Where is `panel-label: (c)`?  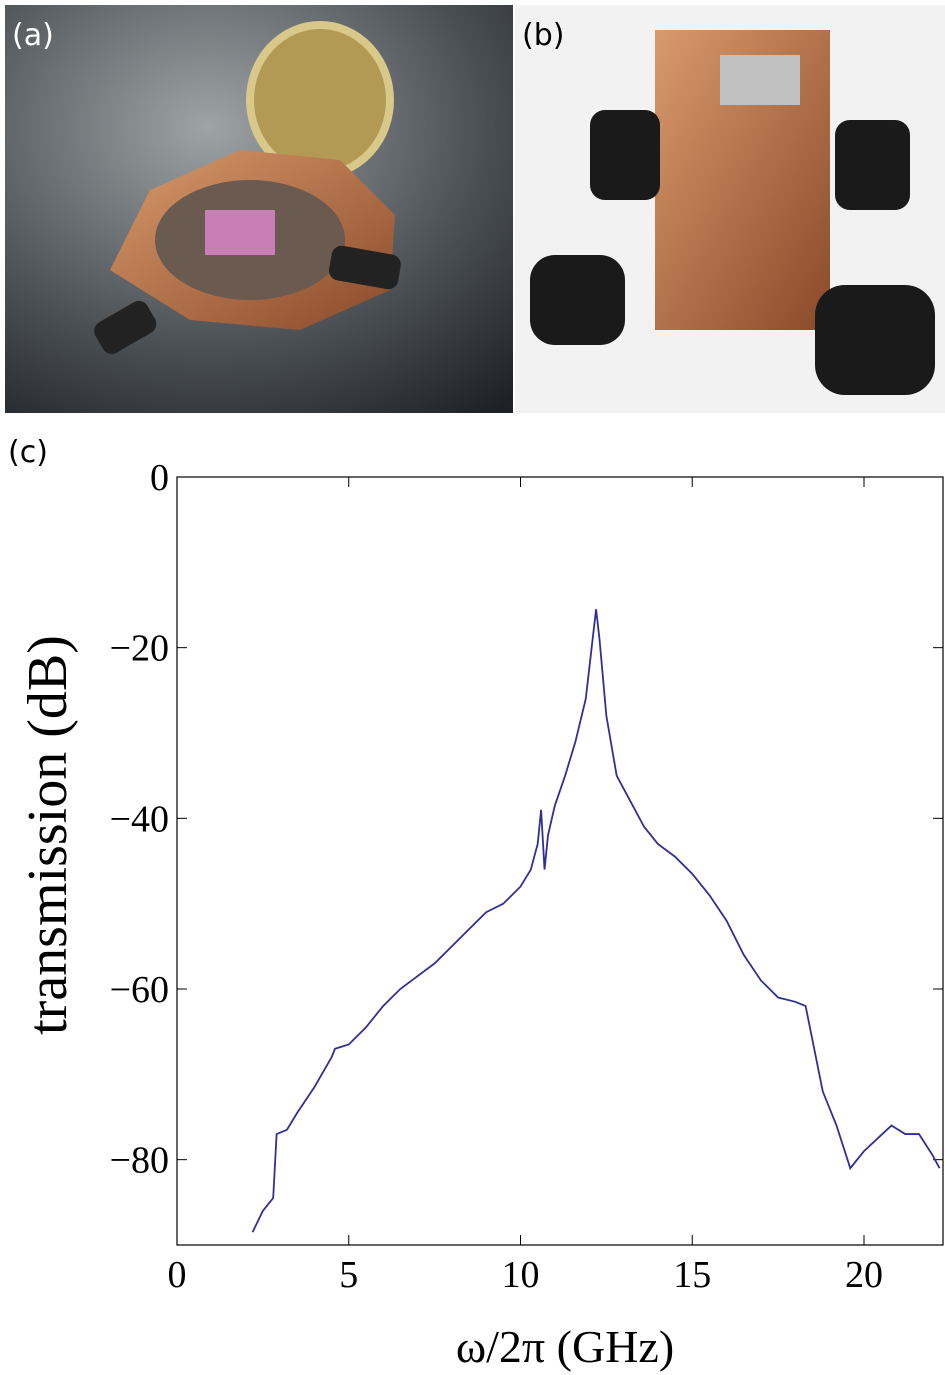 panel-label: (c) is located at coordinates (28, 452).